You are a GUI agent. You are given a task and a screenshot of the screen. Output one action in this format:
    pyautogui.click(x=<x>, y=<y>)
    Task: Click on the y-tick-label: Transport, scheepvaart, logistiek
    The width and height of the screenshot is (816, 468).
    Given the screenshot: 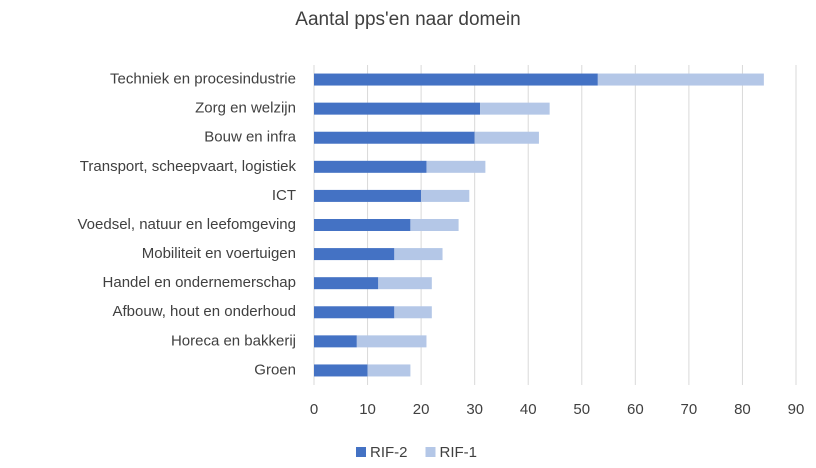 What is the action you would take?
    pyautogui.click(x=188, y=166)
    